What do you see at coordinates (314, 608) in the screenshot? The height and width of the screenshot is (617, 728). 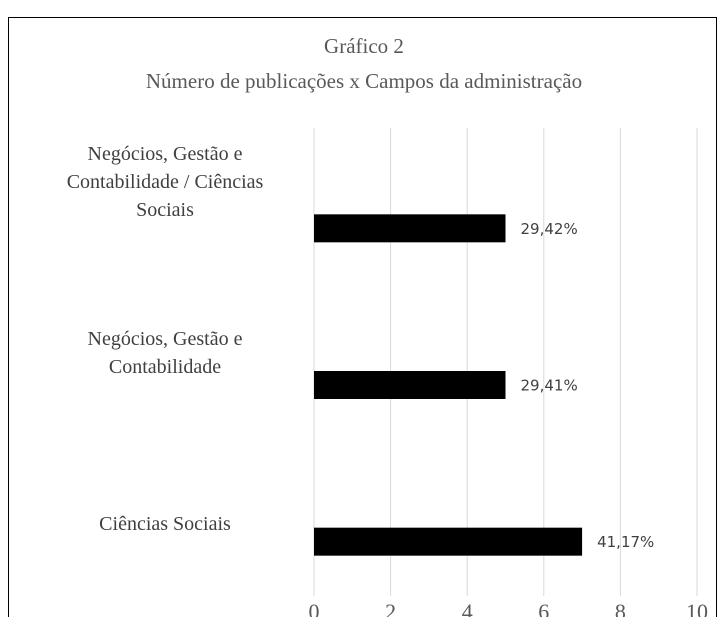 I see `x-tick-label: 0` at bounding box center [314, 608].